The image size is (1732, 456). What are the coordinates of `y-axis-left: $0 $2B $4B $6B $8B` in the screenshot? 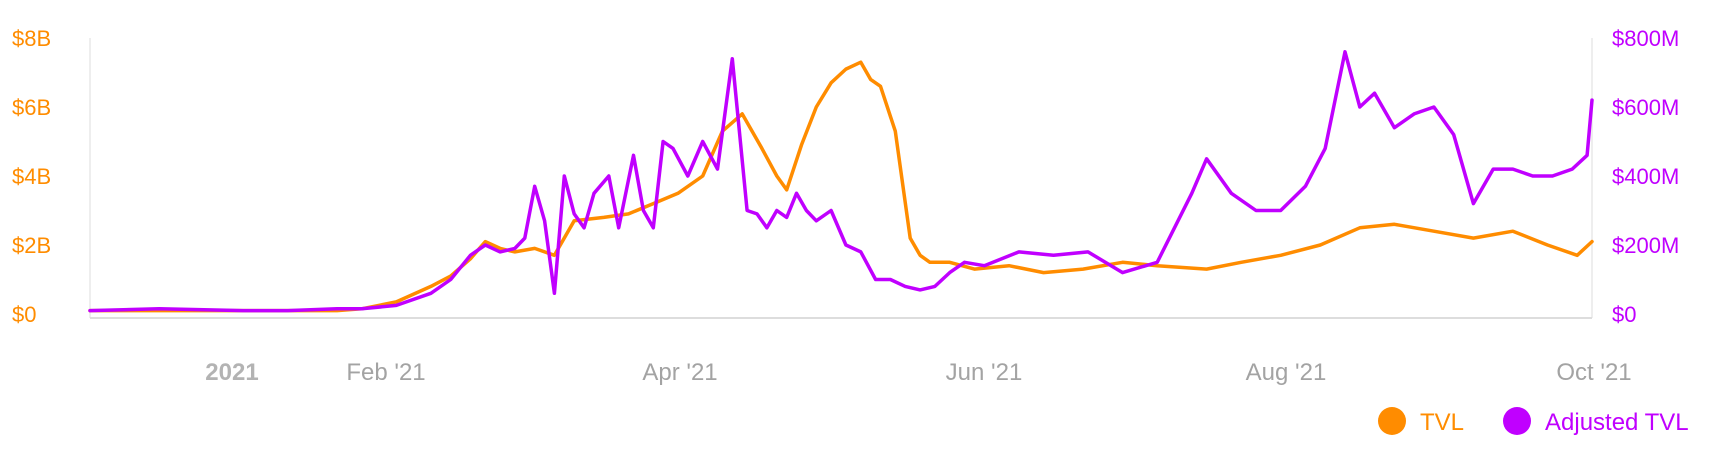 It's located at (31, 176).